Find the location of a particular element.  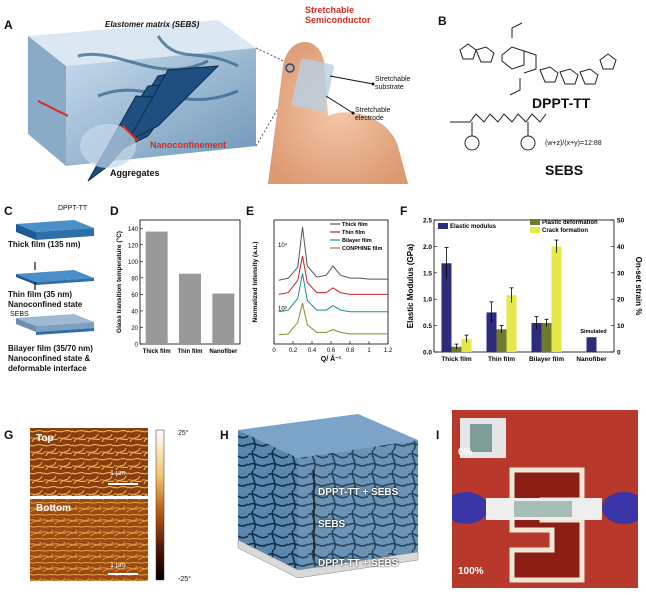

y-tick-label: 80 is located at coordinates (134, 279).